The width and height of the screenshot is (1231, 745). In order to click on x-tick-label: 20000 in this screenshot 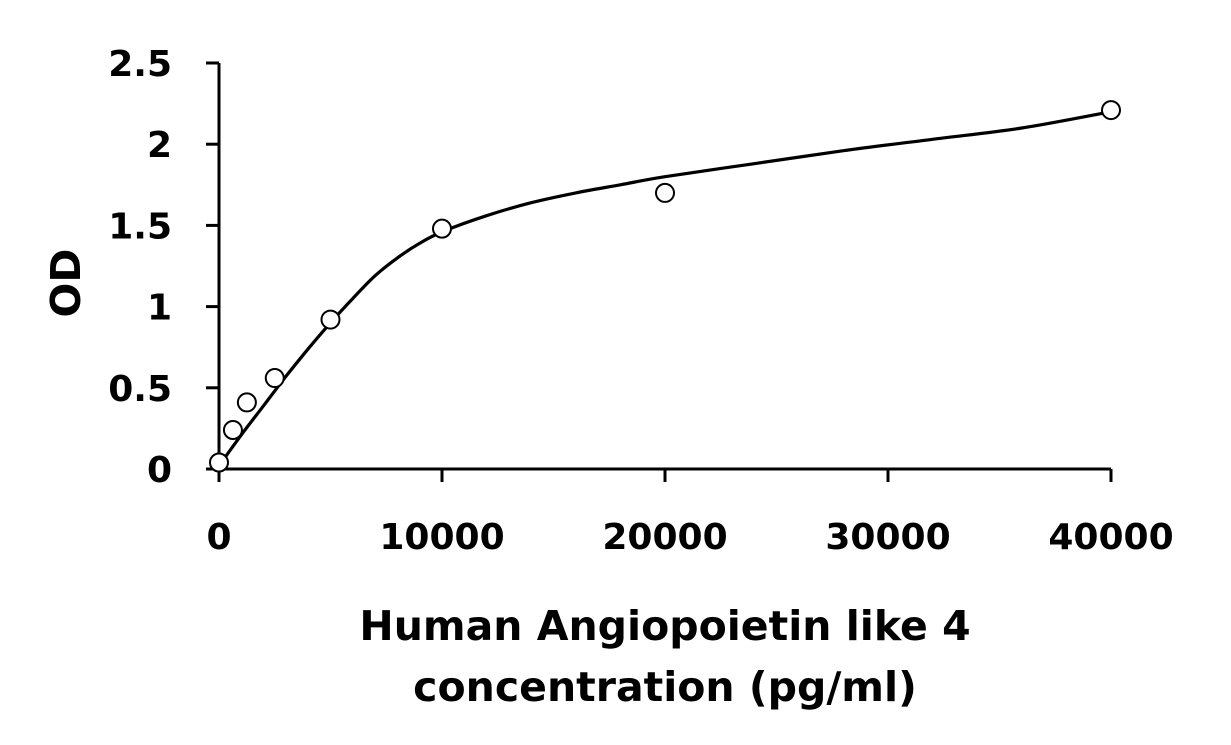, I will do `click(664, 537)`.